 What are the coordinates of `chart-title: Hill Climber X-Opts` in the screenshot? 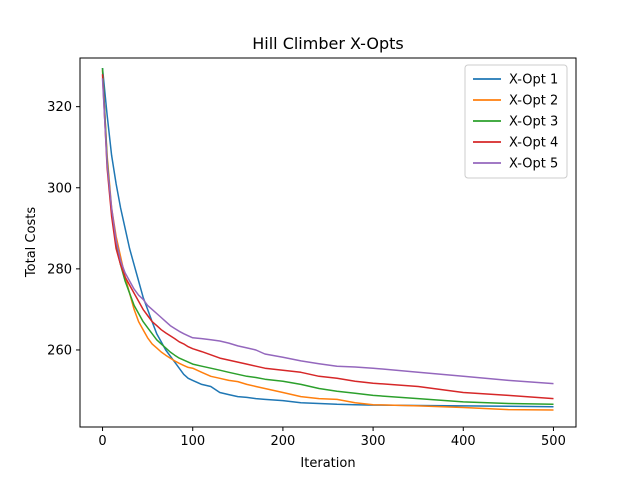 It's located at (328, 43).